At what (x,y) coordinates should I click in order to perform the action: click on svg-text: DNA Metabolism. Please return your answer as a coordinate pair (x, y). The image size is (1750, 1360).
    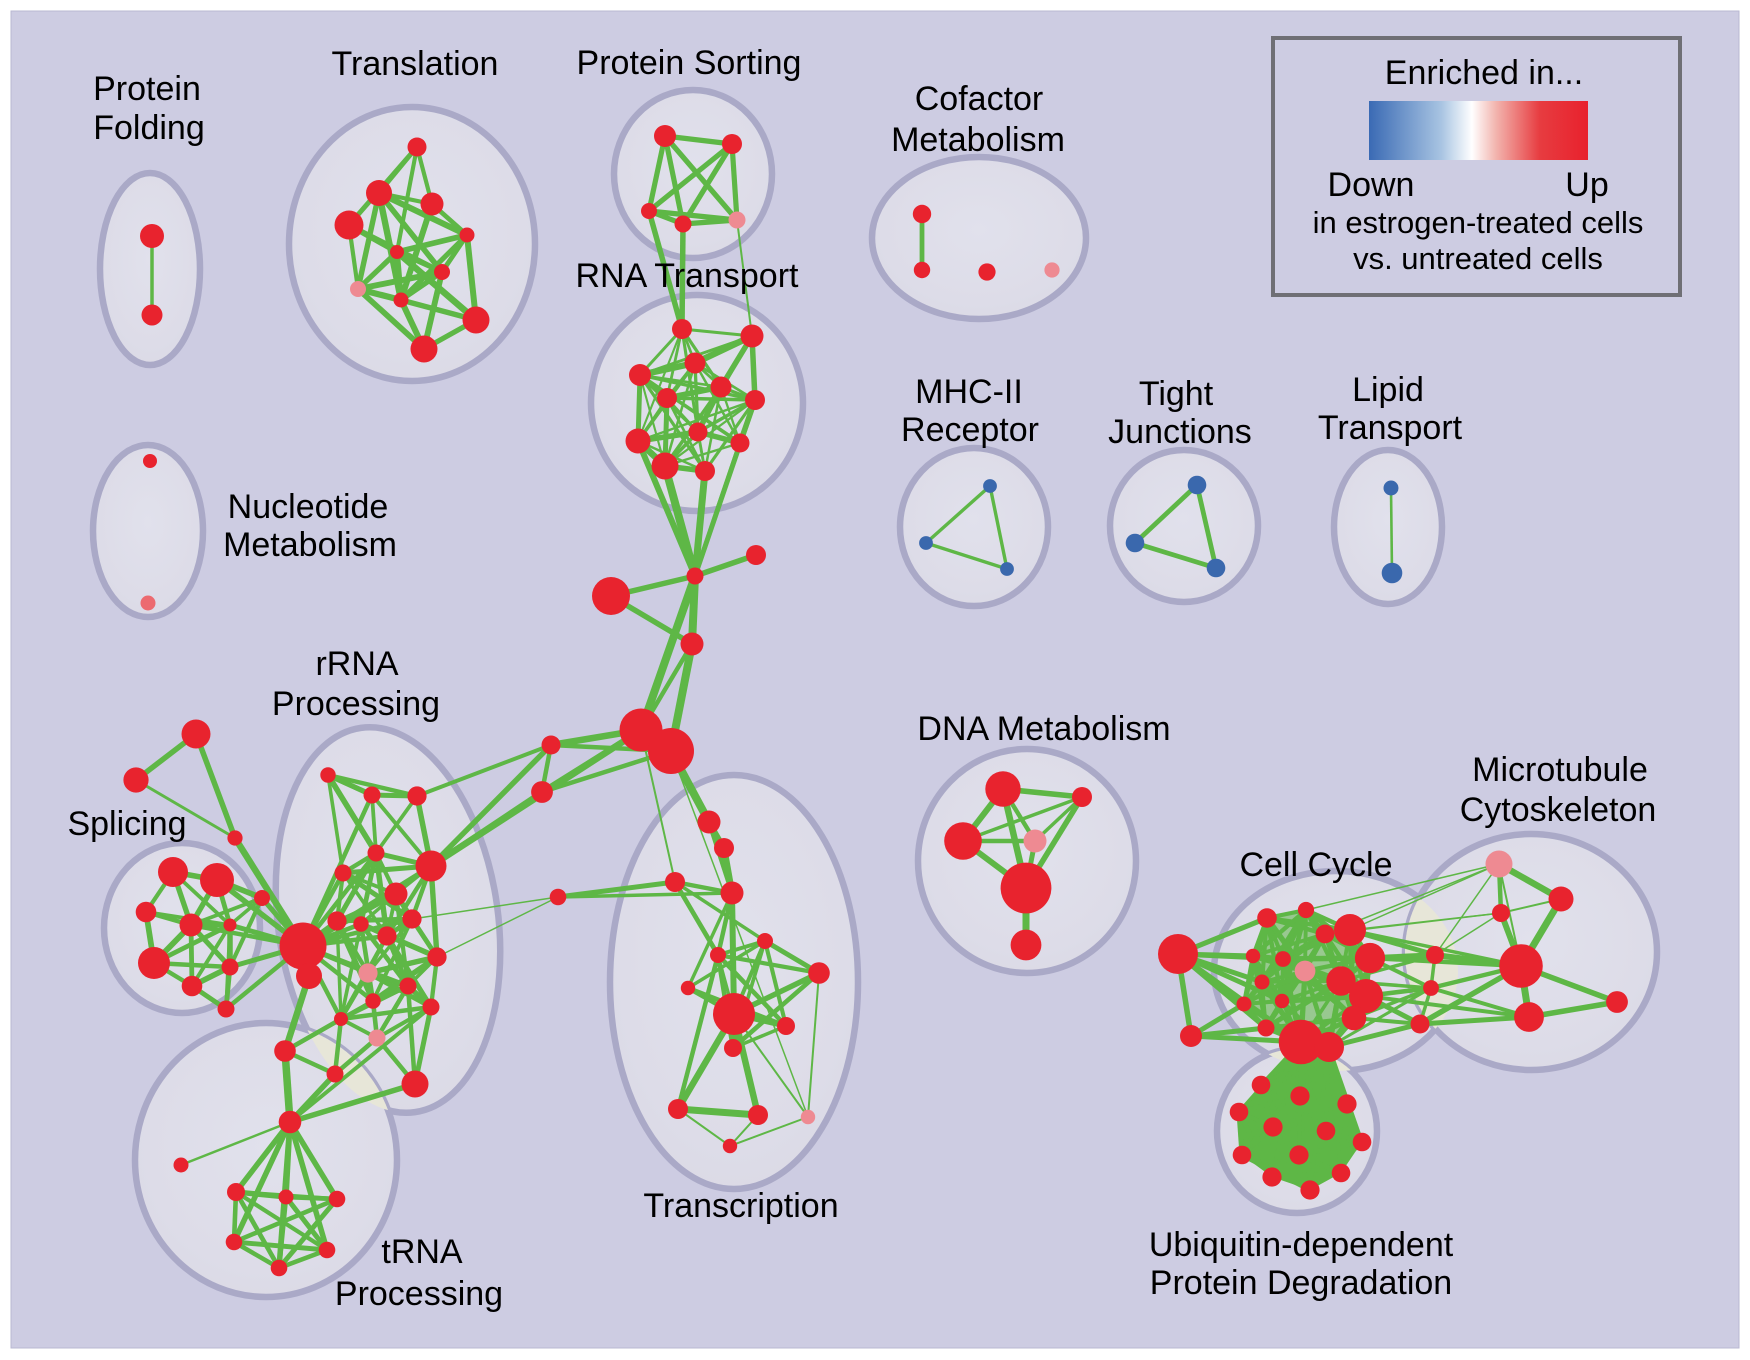
    Looking at the image, I should click on (1043, 729).